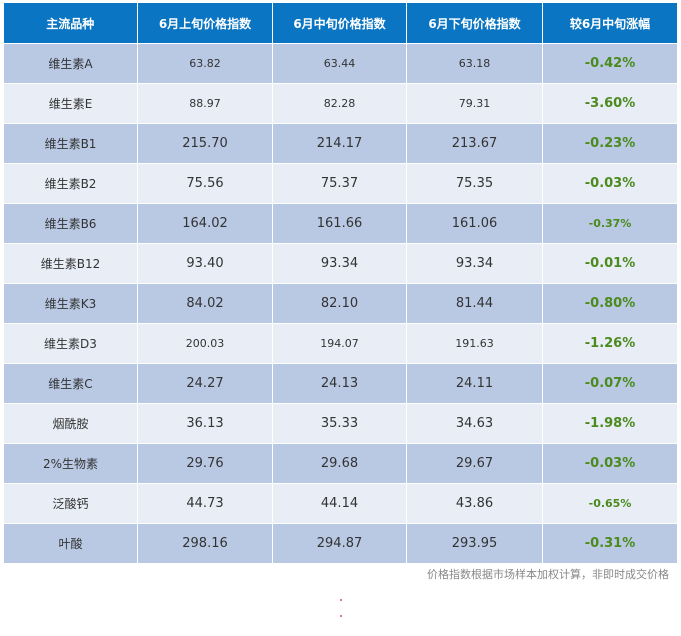 This screenshot has height=636, width=681. What do you see at coordinates (205, 543) in the screenshot?
I see `early-june-value: 298.16` at bounding box center [205, 543].